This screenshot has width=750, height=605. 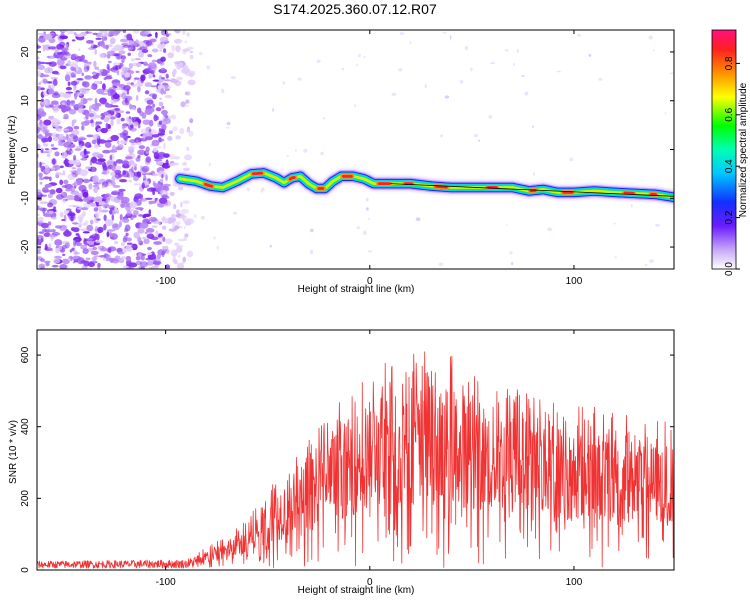 What do you see at coordinates (25, 101) in the screenshot?
I see `spectrogram-y-tick-label: 10` at bounding box center [25, 101].